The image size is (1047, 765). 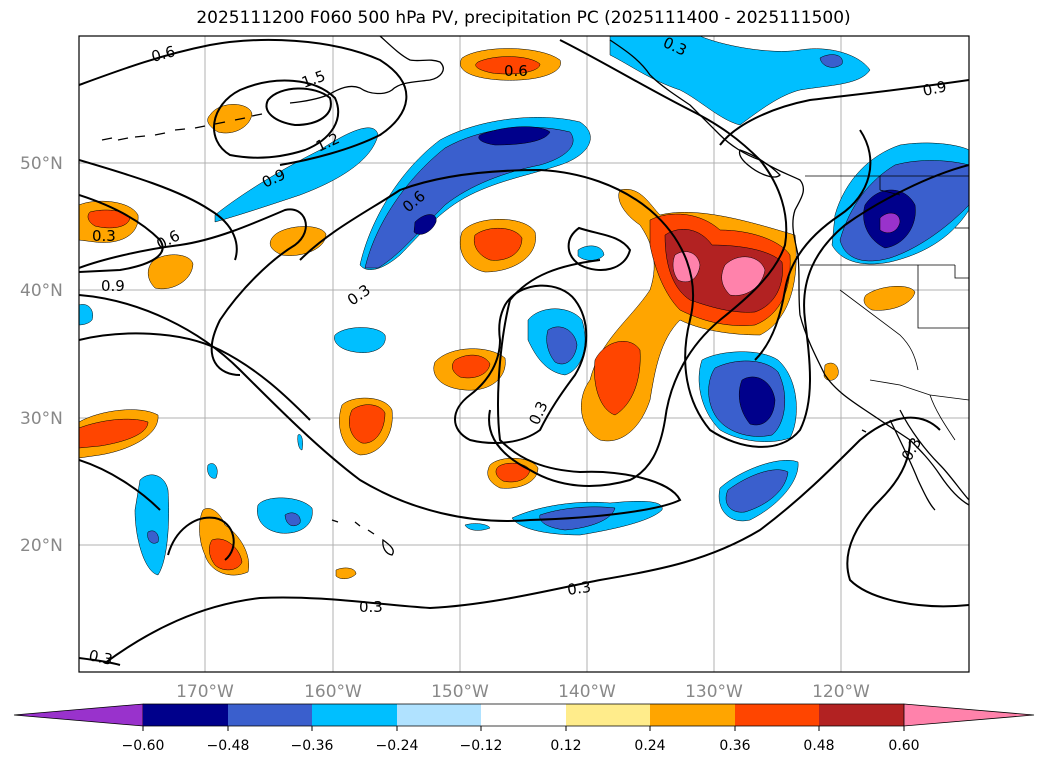 What do you see at coordinates (41, 291) in the screenshot?
I see `latitude-label: 40°N` at bounding box center [41, 291].